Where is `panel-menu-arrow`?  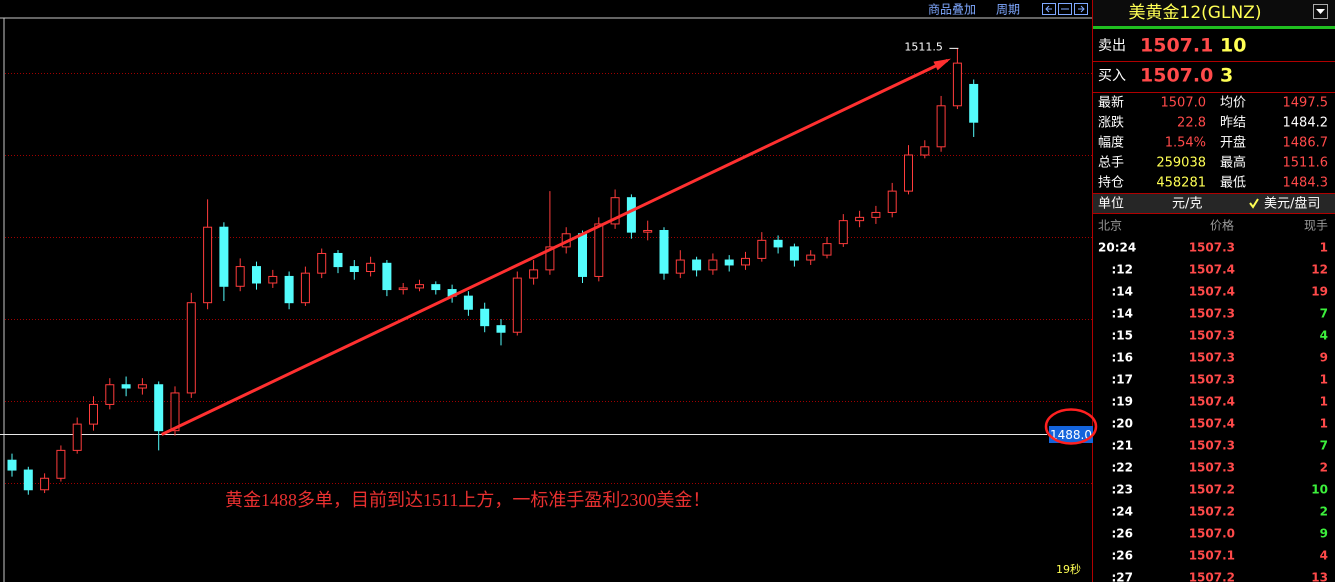 panel-menu-arrow is located at coordinates (1320, 11).